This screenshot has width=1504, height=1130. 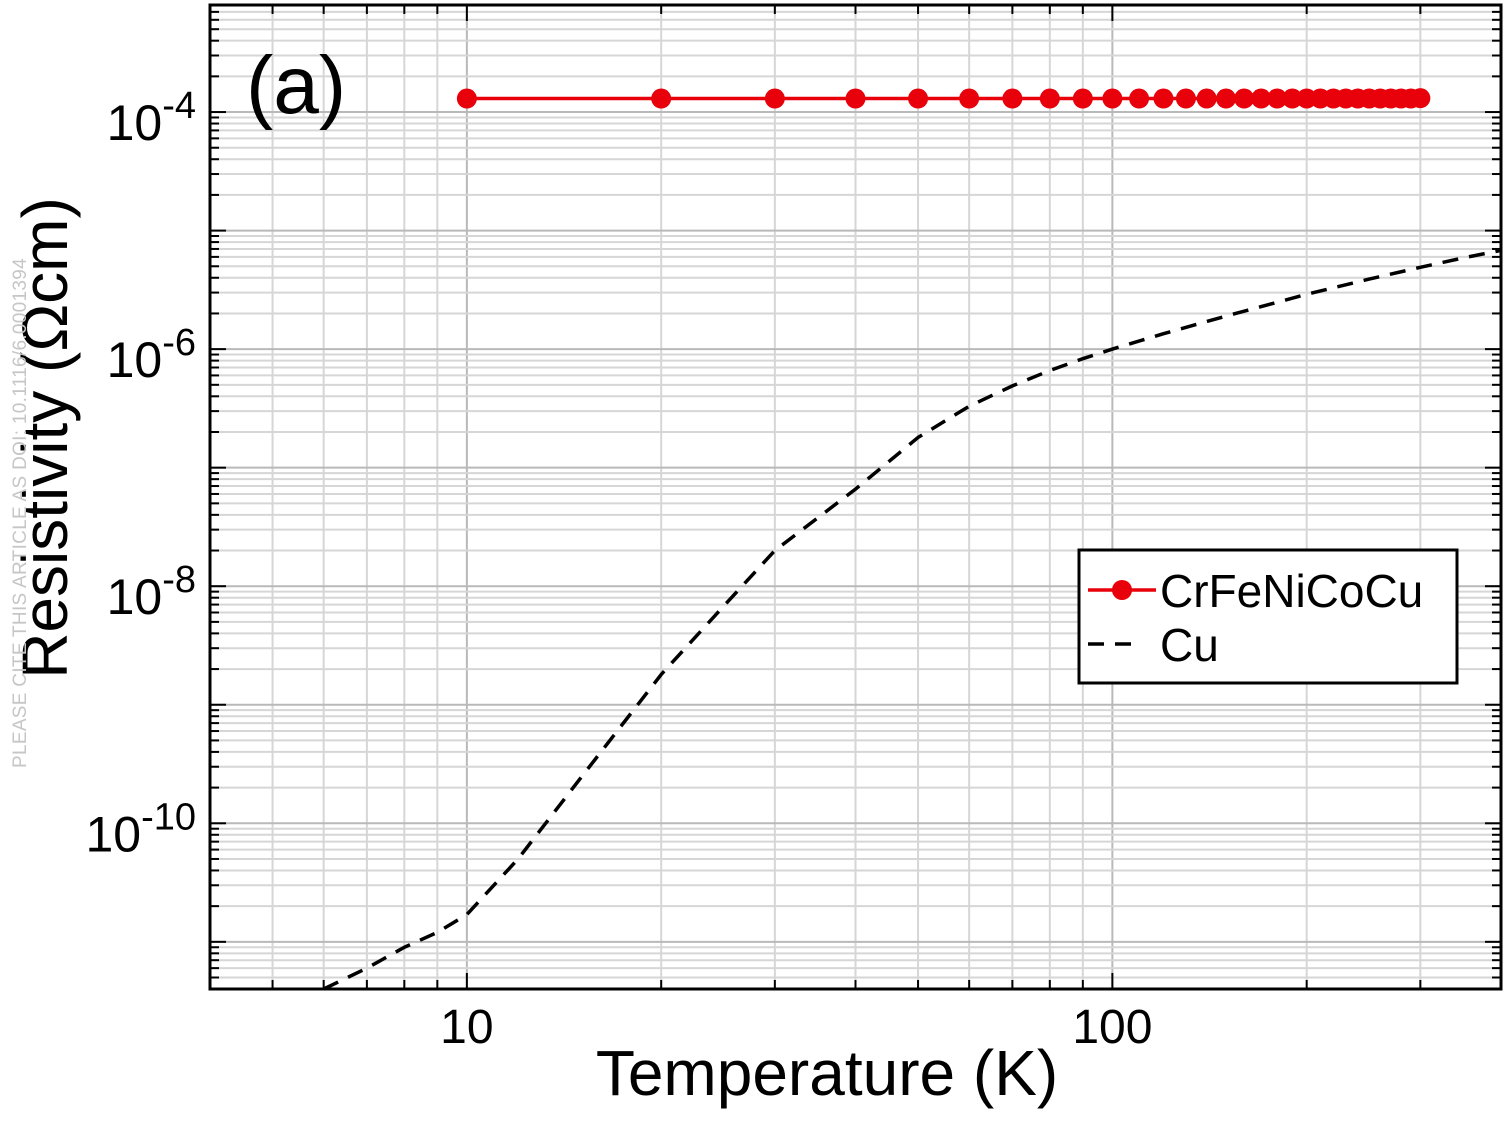 What do you see at coordinates (151, 355) in the screenshot?
I see `y-tick-label: 10⁻⁶` at bounding box center [151, 355].